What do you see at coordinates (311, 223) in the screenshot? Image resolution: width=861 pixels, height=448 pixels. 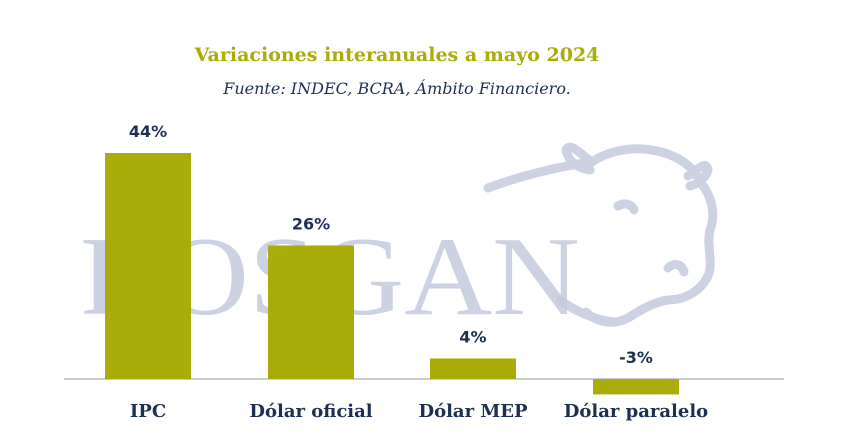 I see `bar-value-label: 26%` at bounding box center [311, 223].